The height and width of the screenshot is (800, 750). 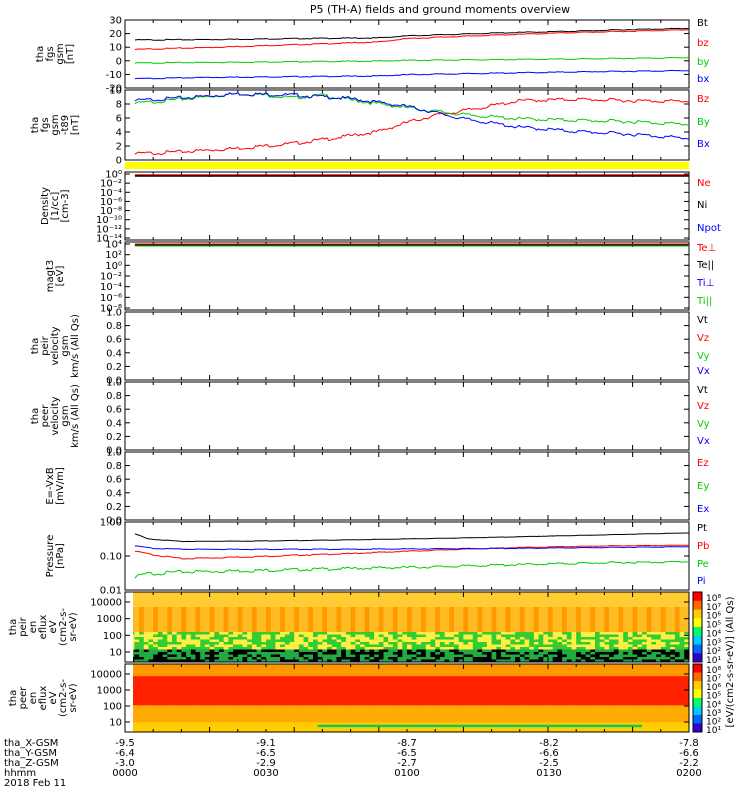 I want to click on panel-frame, so click(x=407, y=486).